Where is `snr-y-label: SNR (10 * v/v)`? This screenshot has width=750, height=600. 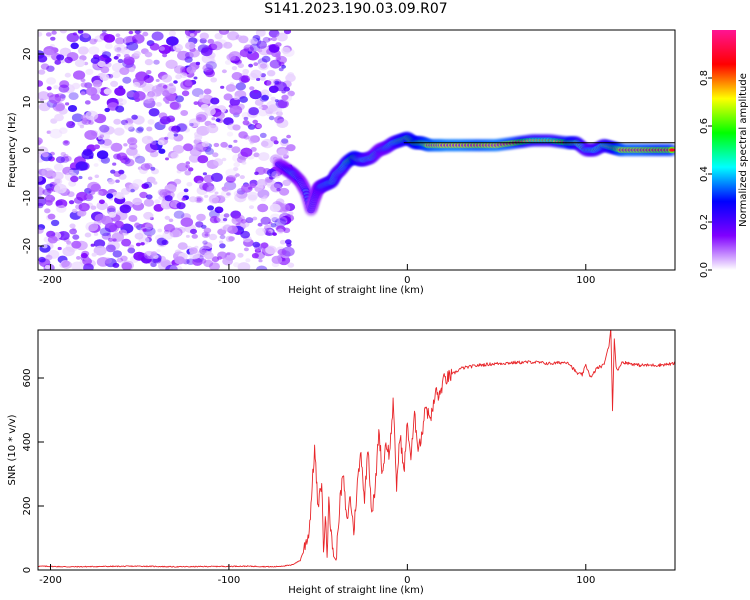
snr-y-label: SNR (10 * v/v) is located at coordinates (12, 449).